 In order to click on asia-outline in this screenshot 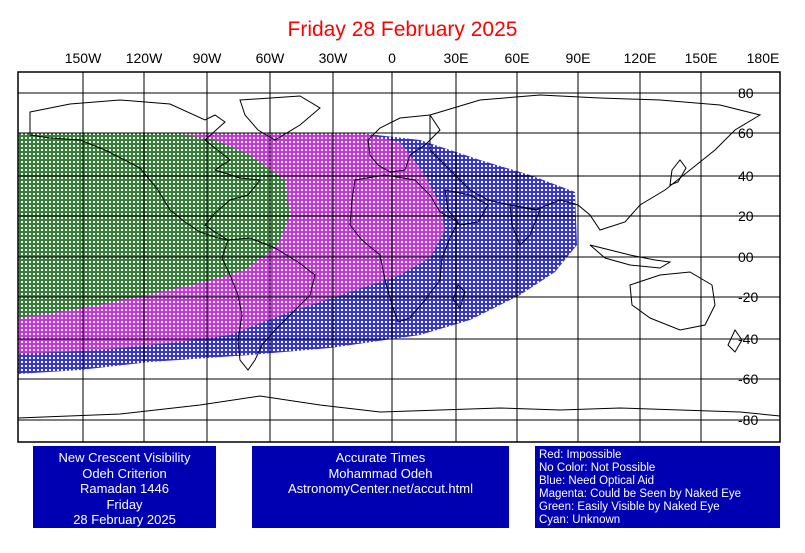, I will do `click(595, 162)`.